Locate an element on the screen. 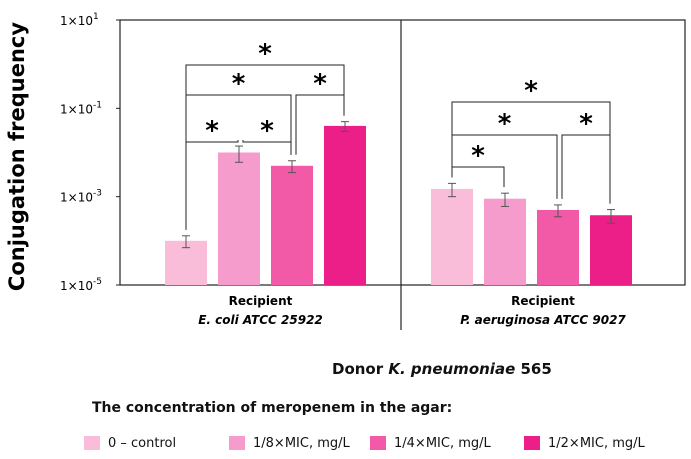 The width and height of the screenshot is (691, 459). donor-prefix: Donor is located at coordinates (360, 369).